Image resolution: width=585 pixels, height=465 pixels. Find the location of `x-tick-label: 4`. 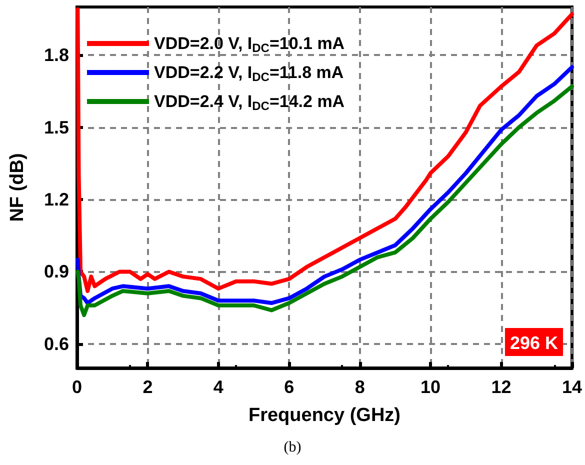

x-tick-label: 4 is located at coordinates (218, 387).